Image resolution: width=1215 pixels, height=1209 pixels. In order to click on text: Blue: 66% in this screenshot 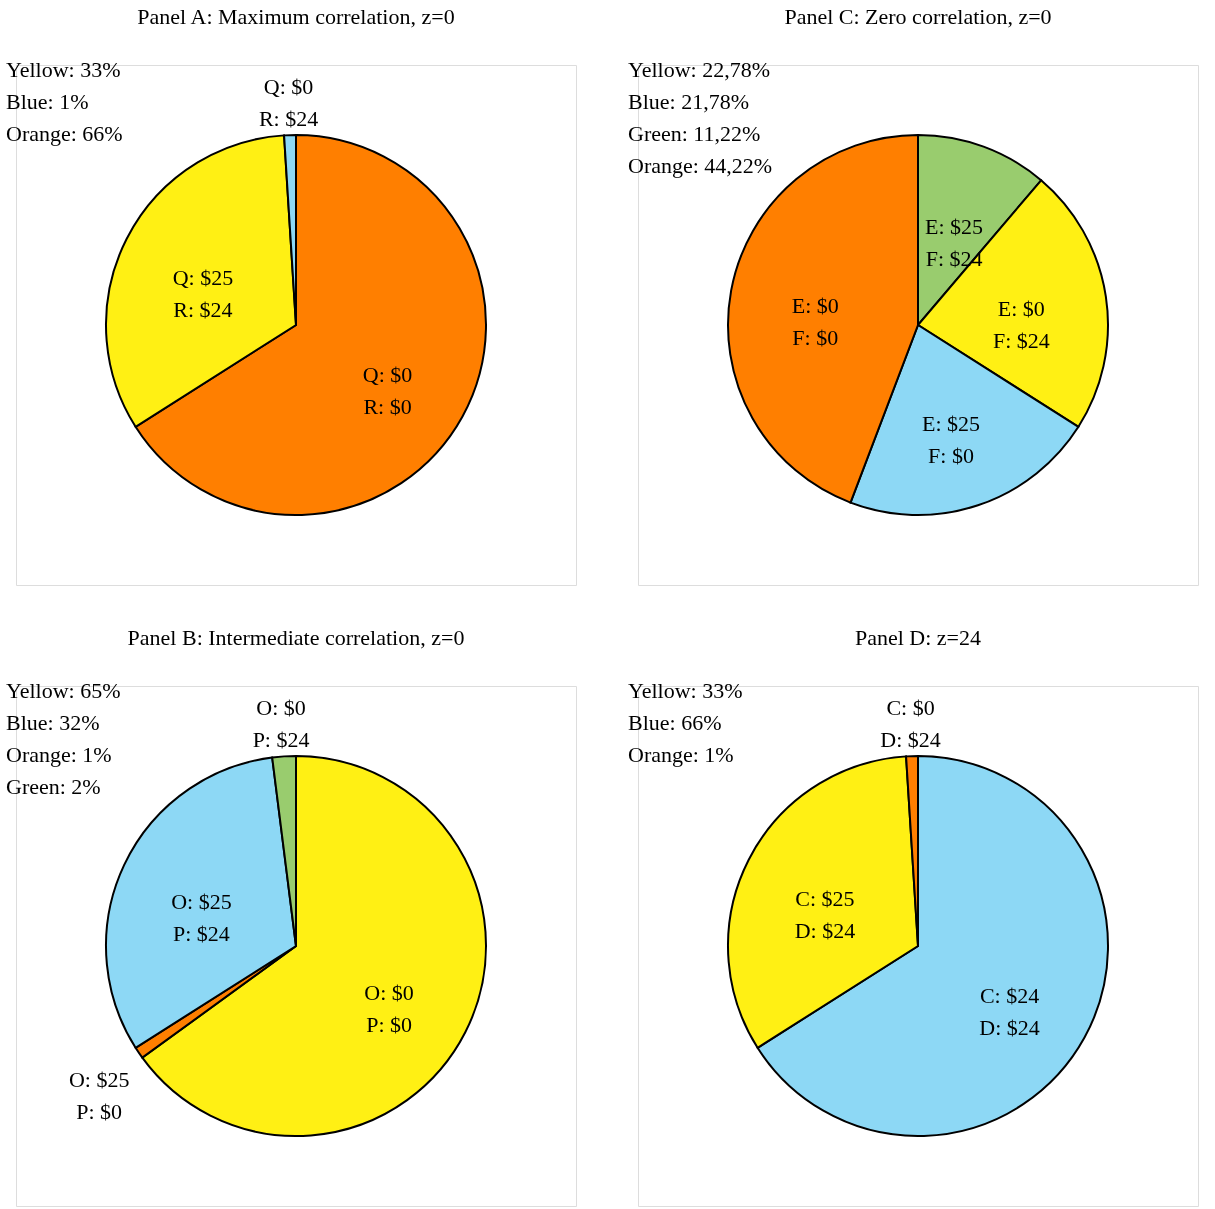, I will do `click(675, 722)`.